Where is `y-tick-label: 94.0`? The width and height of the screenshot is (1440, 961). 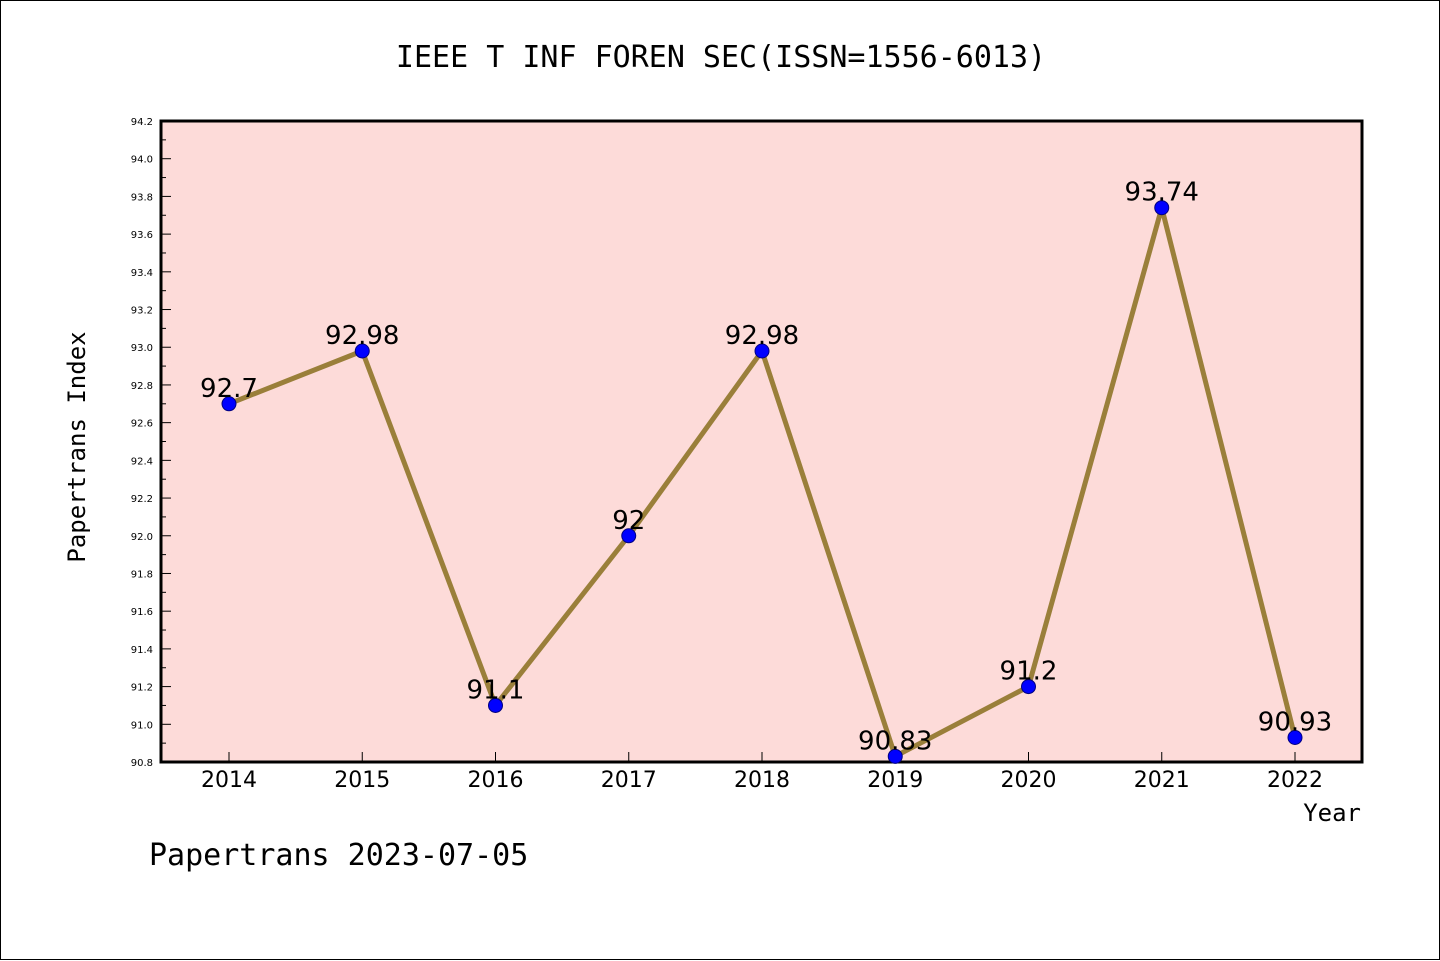 y-tick-label: 94.0 is located at coordinates (142, 160).